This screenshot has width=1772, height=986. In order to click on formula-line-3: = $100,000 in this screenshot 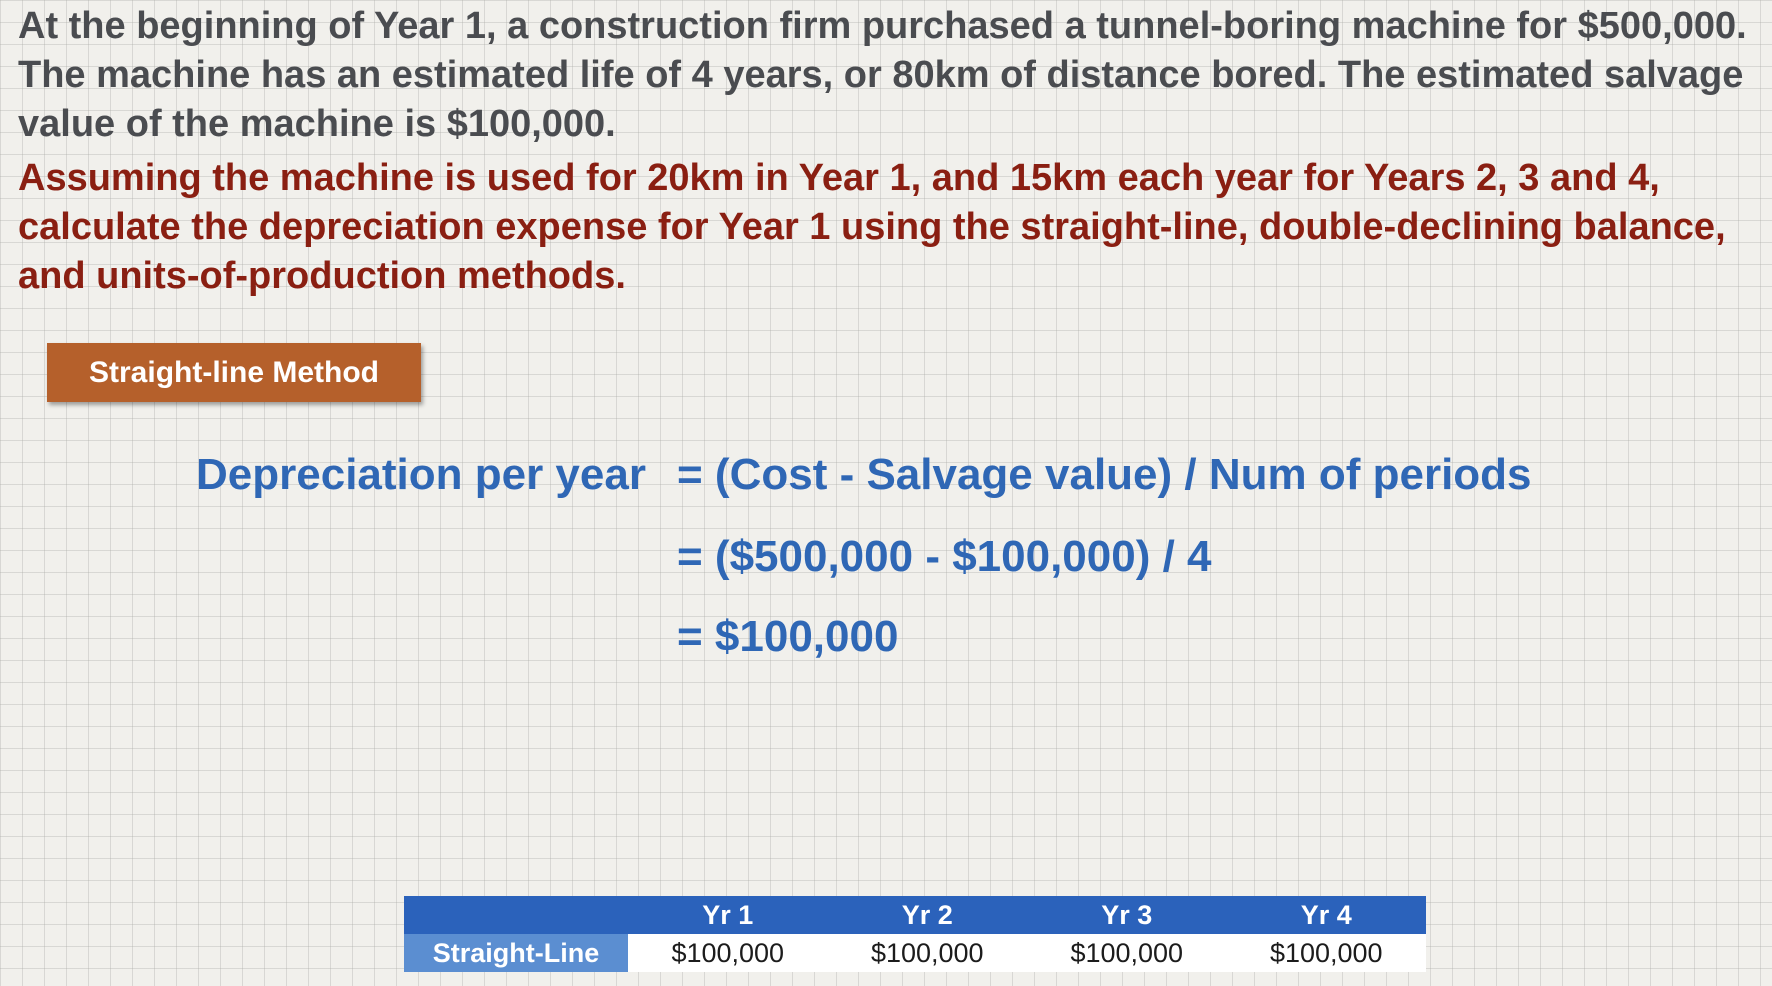, I will do `click(788, 636)`.